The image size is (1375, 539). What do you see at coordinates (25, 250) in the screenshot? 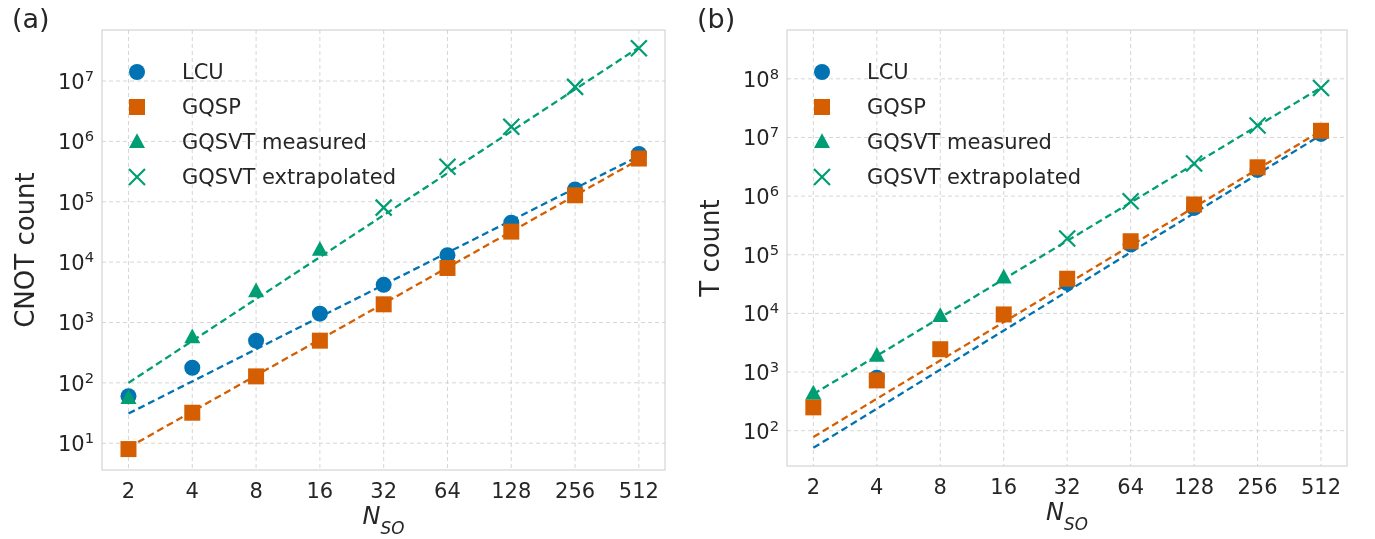
I see `y-axis-title: CNOT count` at bounding box center [25, 250].